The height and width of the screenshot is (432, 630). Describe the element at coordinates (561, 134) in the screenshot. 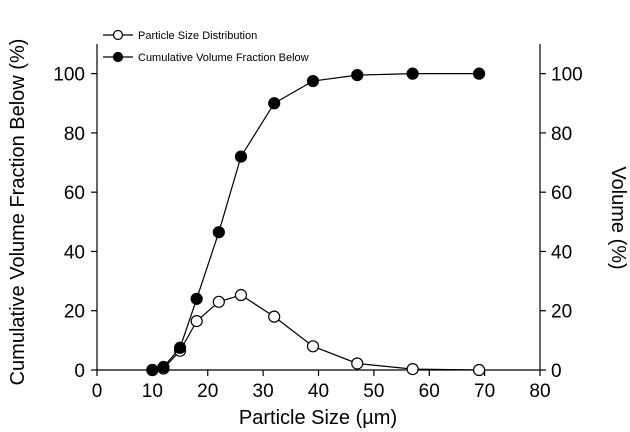

I see `y2-tick-label: 80` at that location.